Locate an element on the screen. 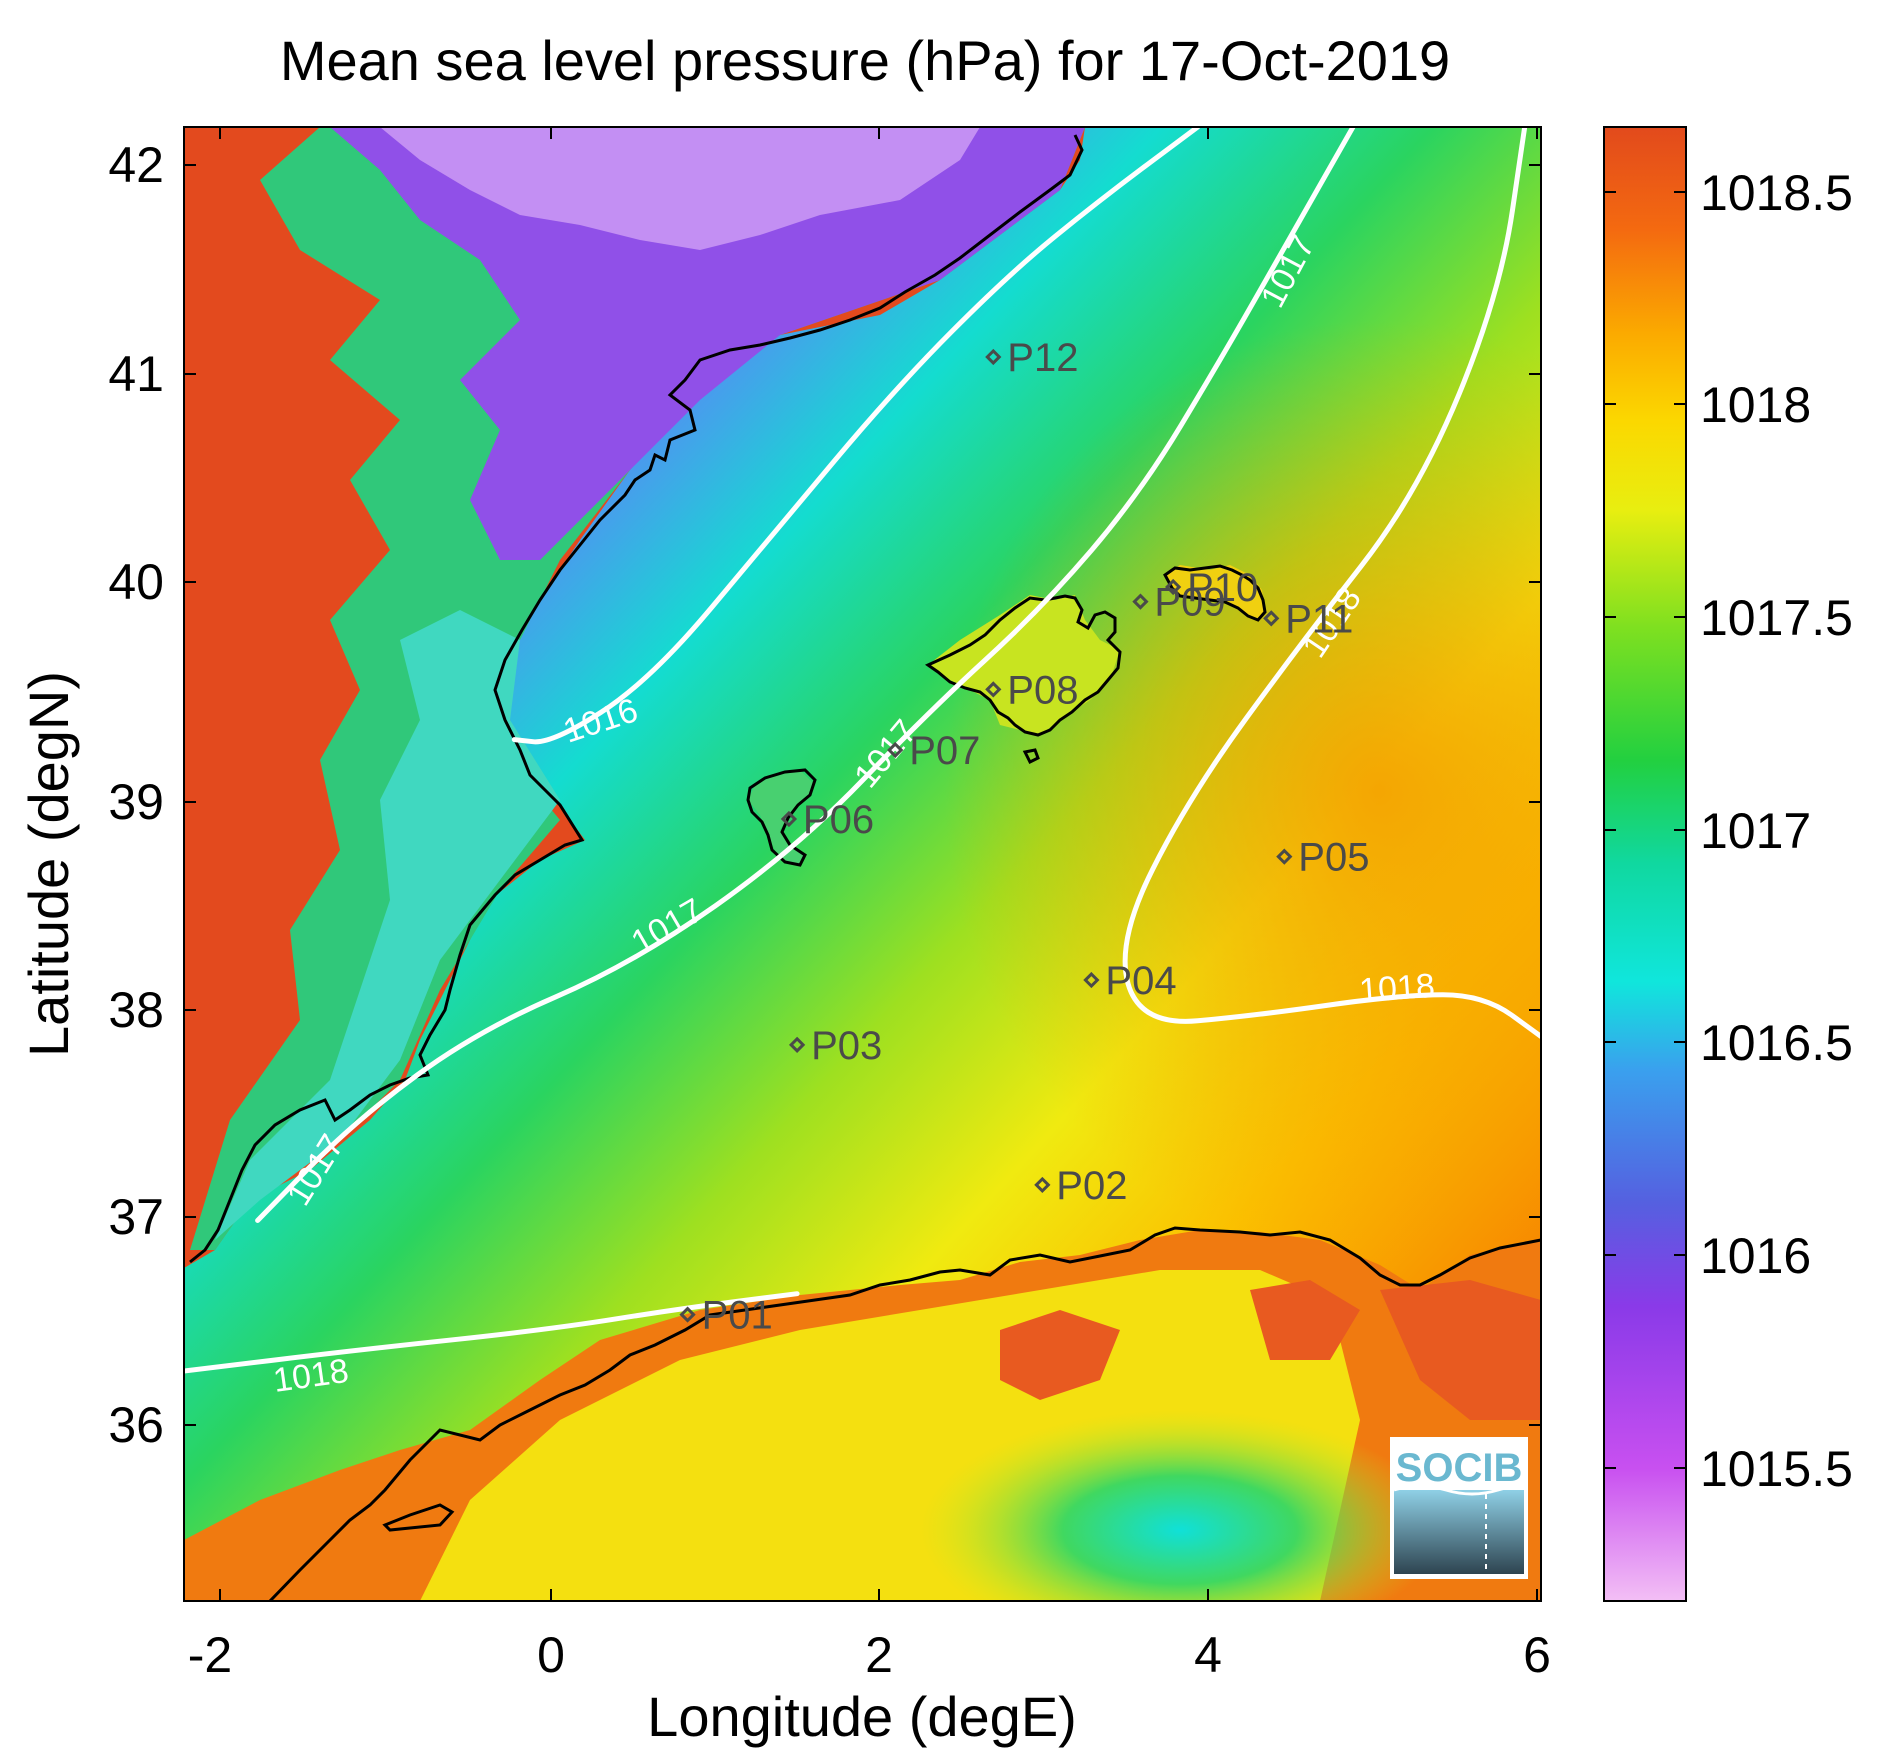 The width and height of the screenshot is (1904, 1758). menorca-coastline is located at coordinates (1215, 593).